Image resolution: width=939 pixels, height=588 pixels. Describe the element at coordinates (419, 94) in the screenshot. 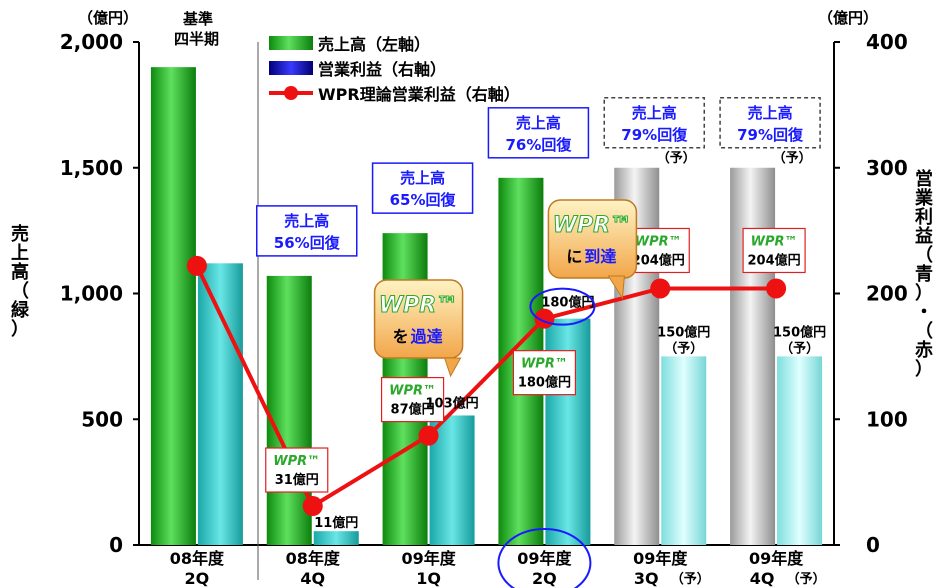

I see `legend-wpr-label: WPR理論営業利益（右軸）` at that location.